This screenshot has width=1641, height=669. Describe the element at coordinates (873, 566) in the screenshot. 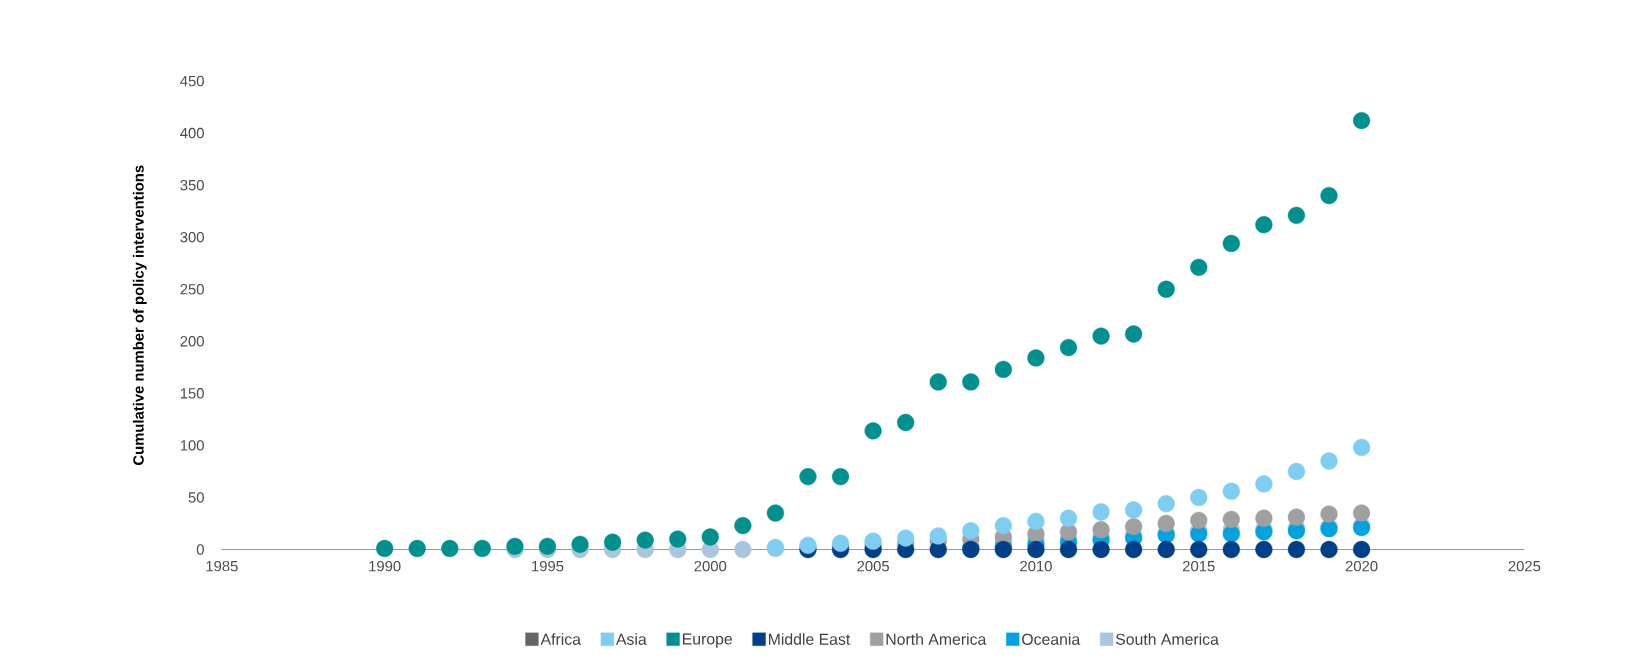

I see `x-tick-label: 2005` at that location.